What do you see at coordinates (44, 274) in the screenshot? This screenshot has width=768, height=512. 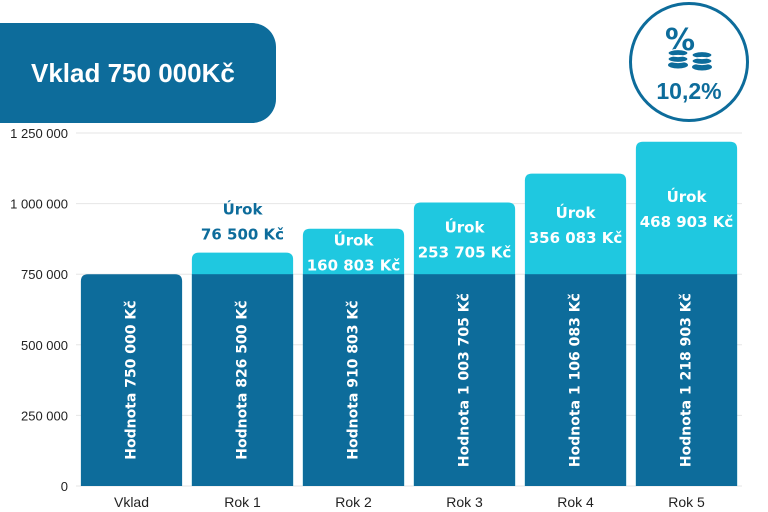 I see `y-tick-label: 750 000` at bounding box center [44, 274].